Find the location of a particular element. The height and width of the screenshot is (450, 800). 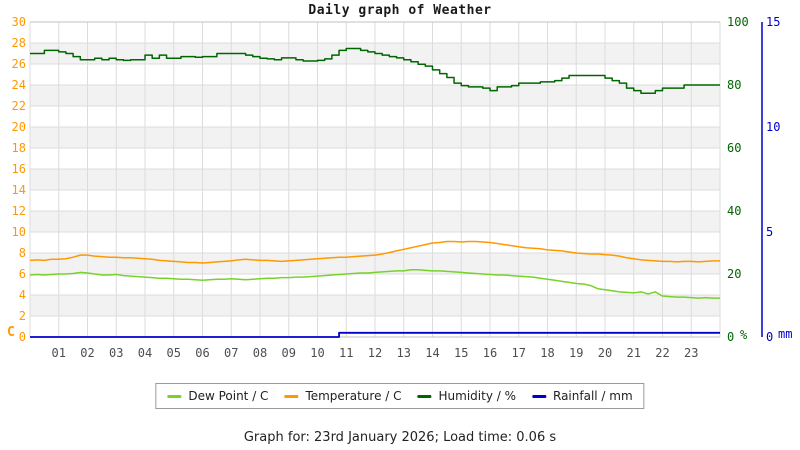

dew-point-line-swatch is located at coordinates (174, 396).